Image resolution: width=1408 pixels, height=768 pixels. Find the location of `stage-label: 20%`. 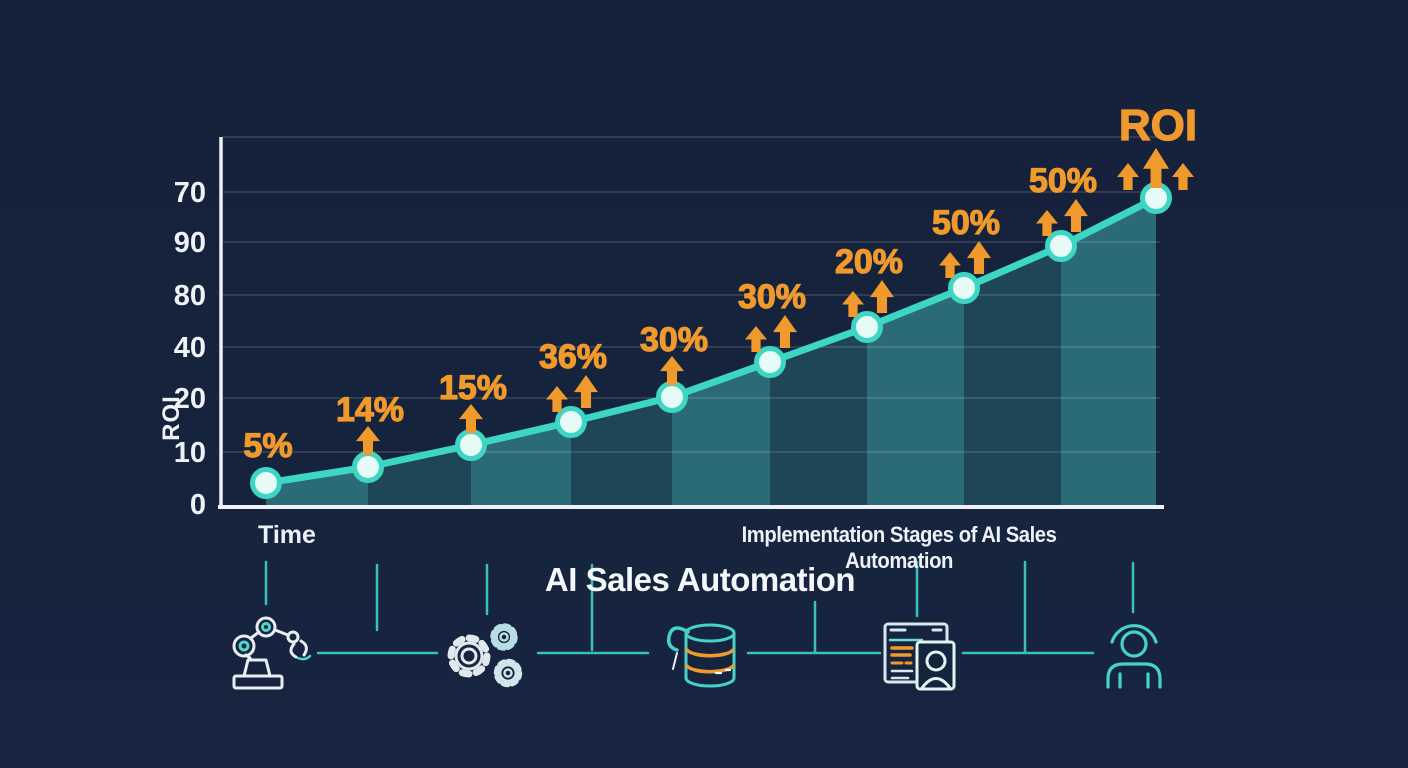

stage-label: 20% is located at coordinates (869, 262).